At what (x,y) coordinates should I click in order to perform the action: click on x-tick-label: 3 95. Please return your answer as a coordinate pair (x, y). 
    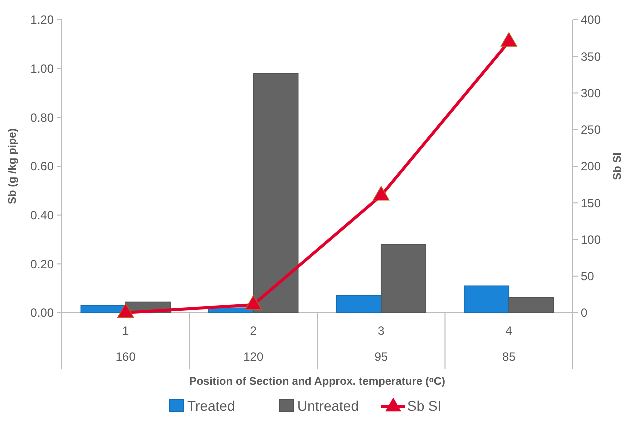
    Looking at the image, I should click on (381, 344).